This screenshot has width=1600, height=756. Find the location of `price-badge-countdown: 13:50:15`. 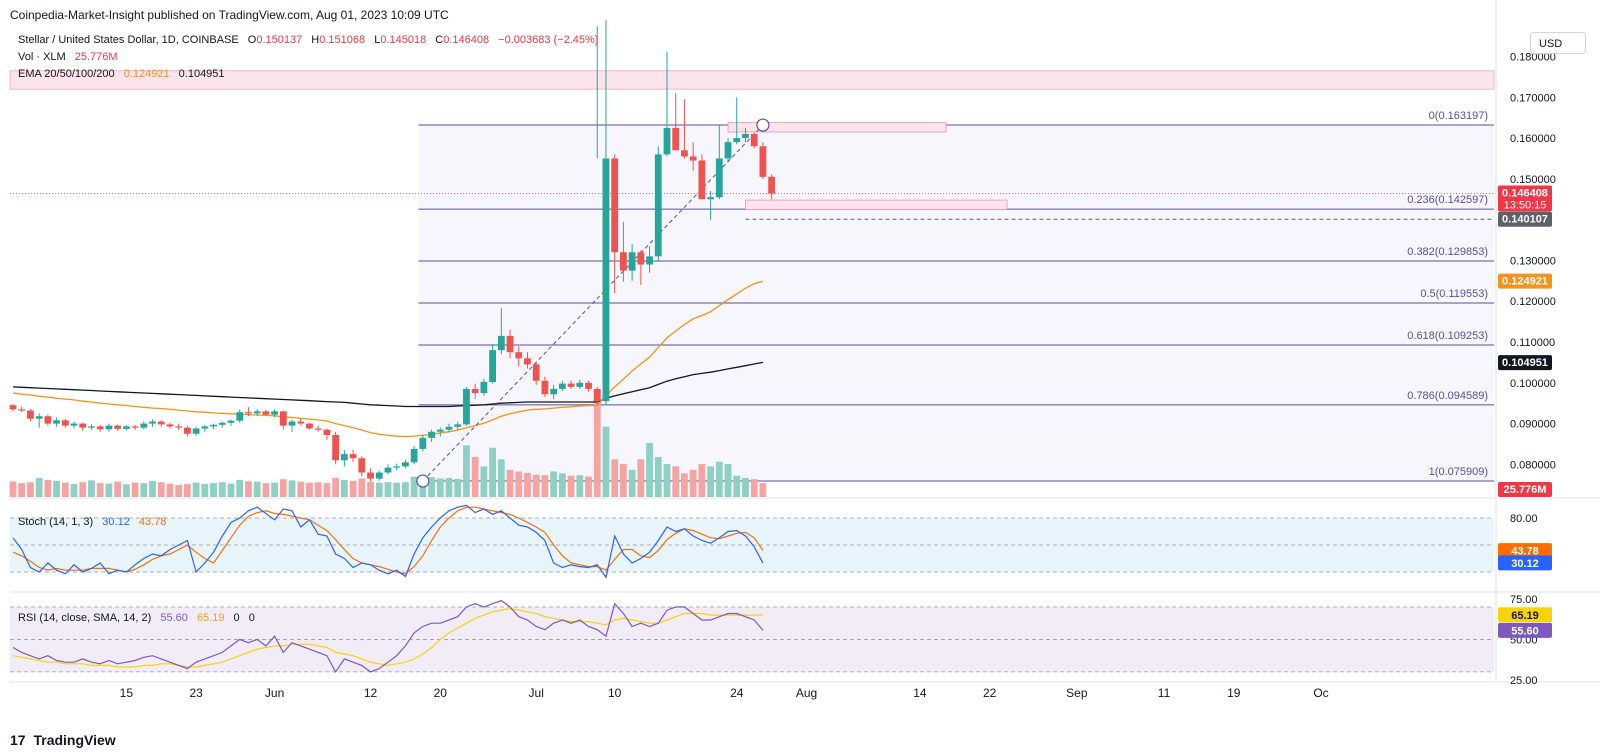

price-badge-countdown: 13:50:15 is located at coordinates (1525, 206).